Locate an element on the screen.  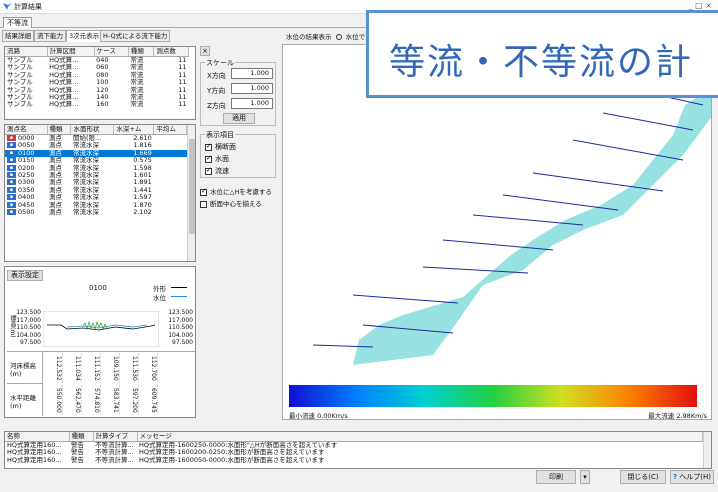
radio-icon is located at coordinates (338, 37).